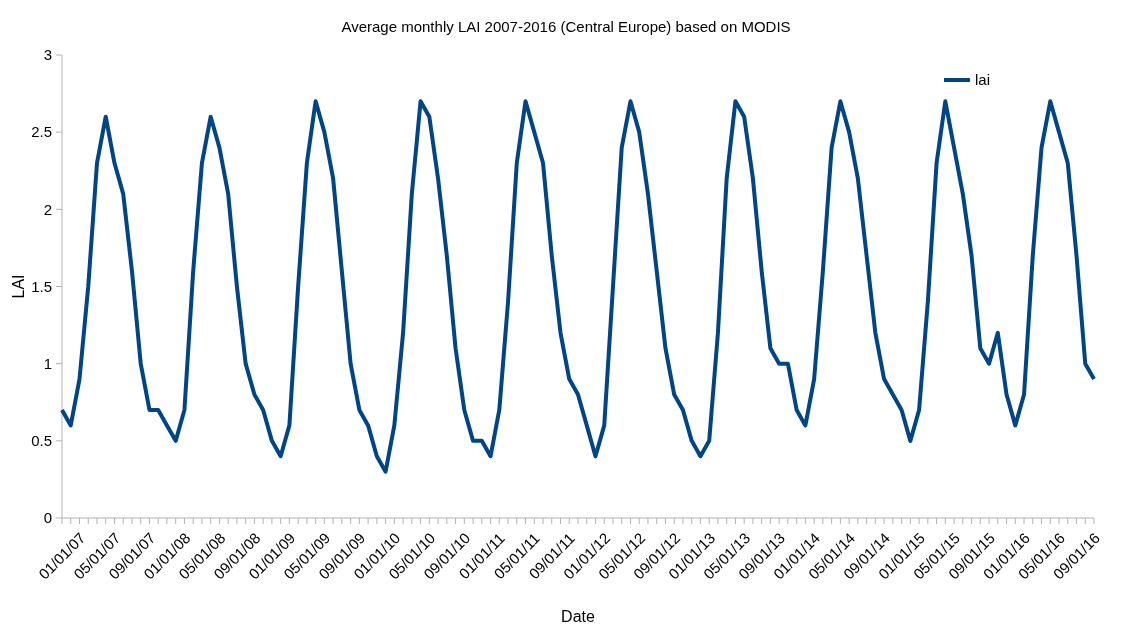 This screenshot has height=636, width=1132. What do you see at coordinates (18, 286) in the screenshot?
I see `y-axis-title: LAI` at bounding box center [18, 286].